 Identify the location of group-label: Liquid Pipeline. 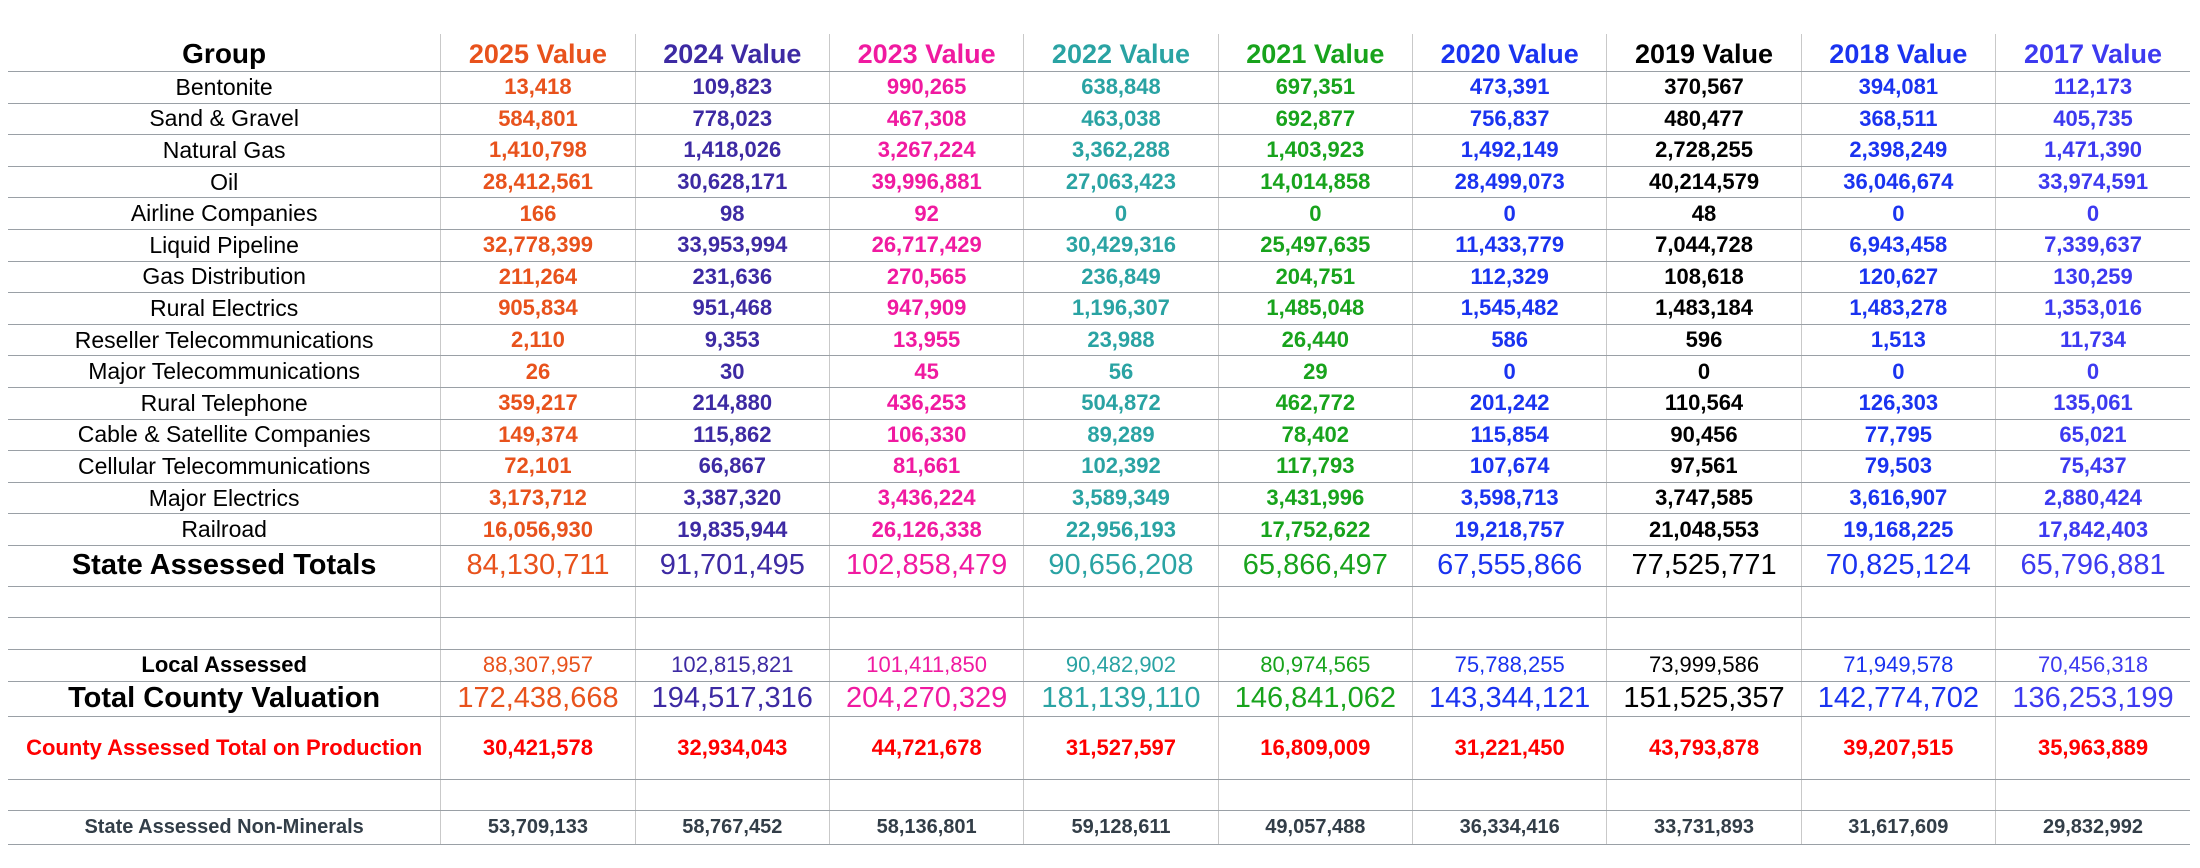
(225, 245).